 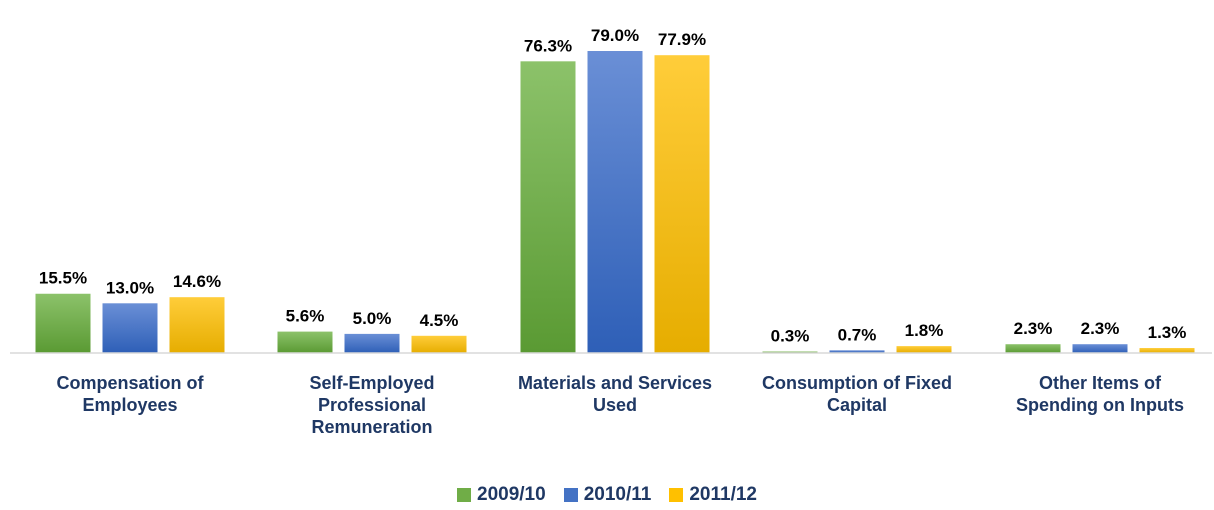 What do you see at coordinates (723, 494) in the screenshot?
I see `legend-label: 2011/12` at bounding box center [723, 494].